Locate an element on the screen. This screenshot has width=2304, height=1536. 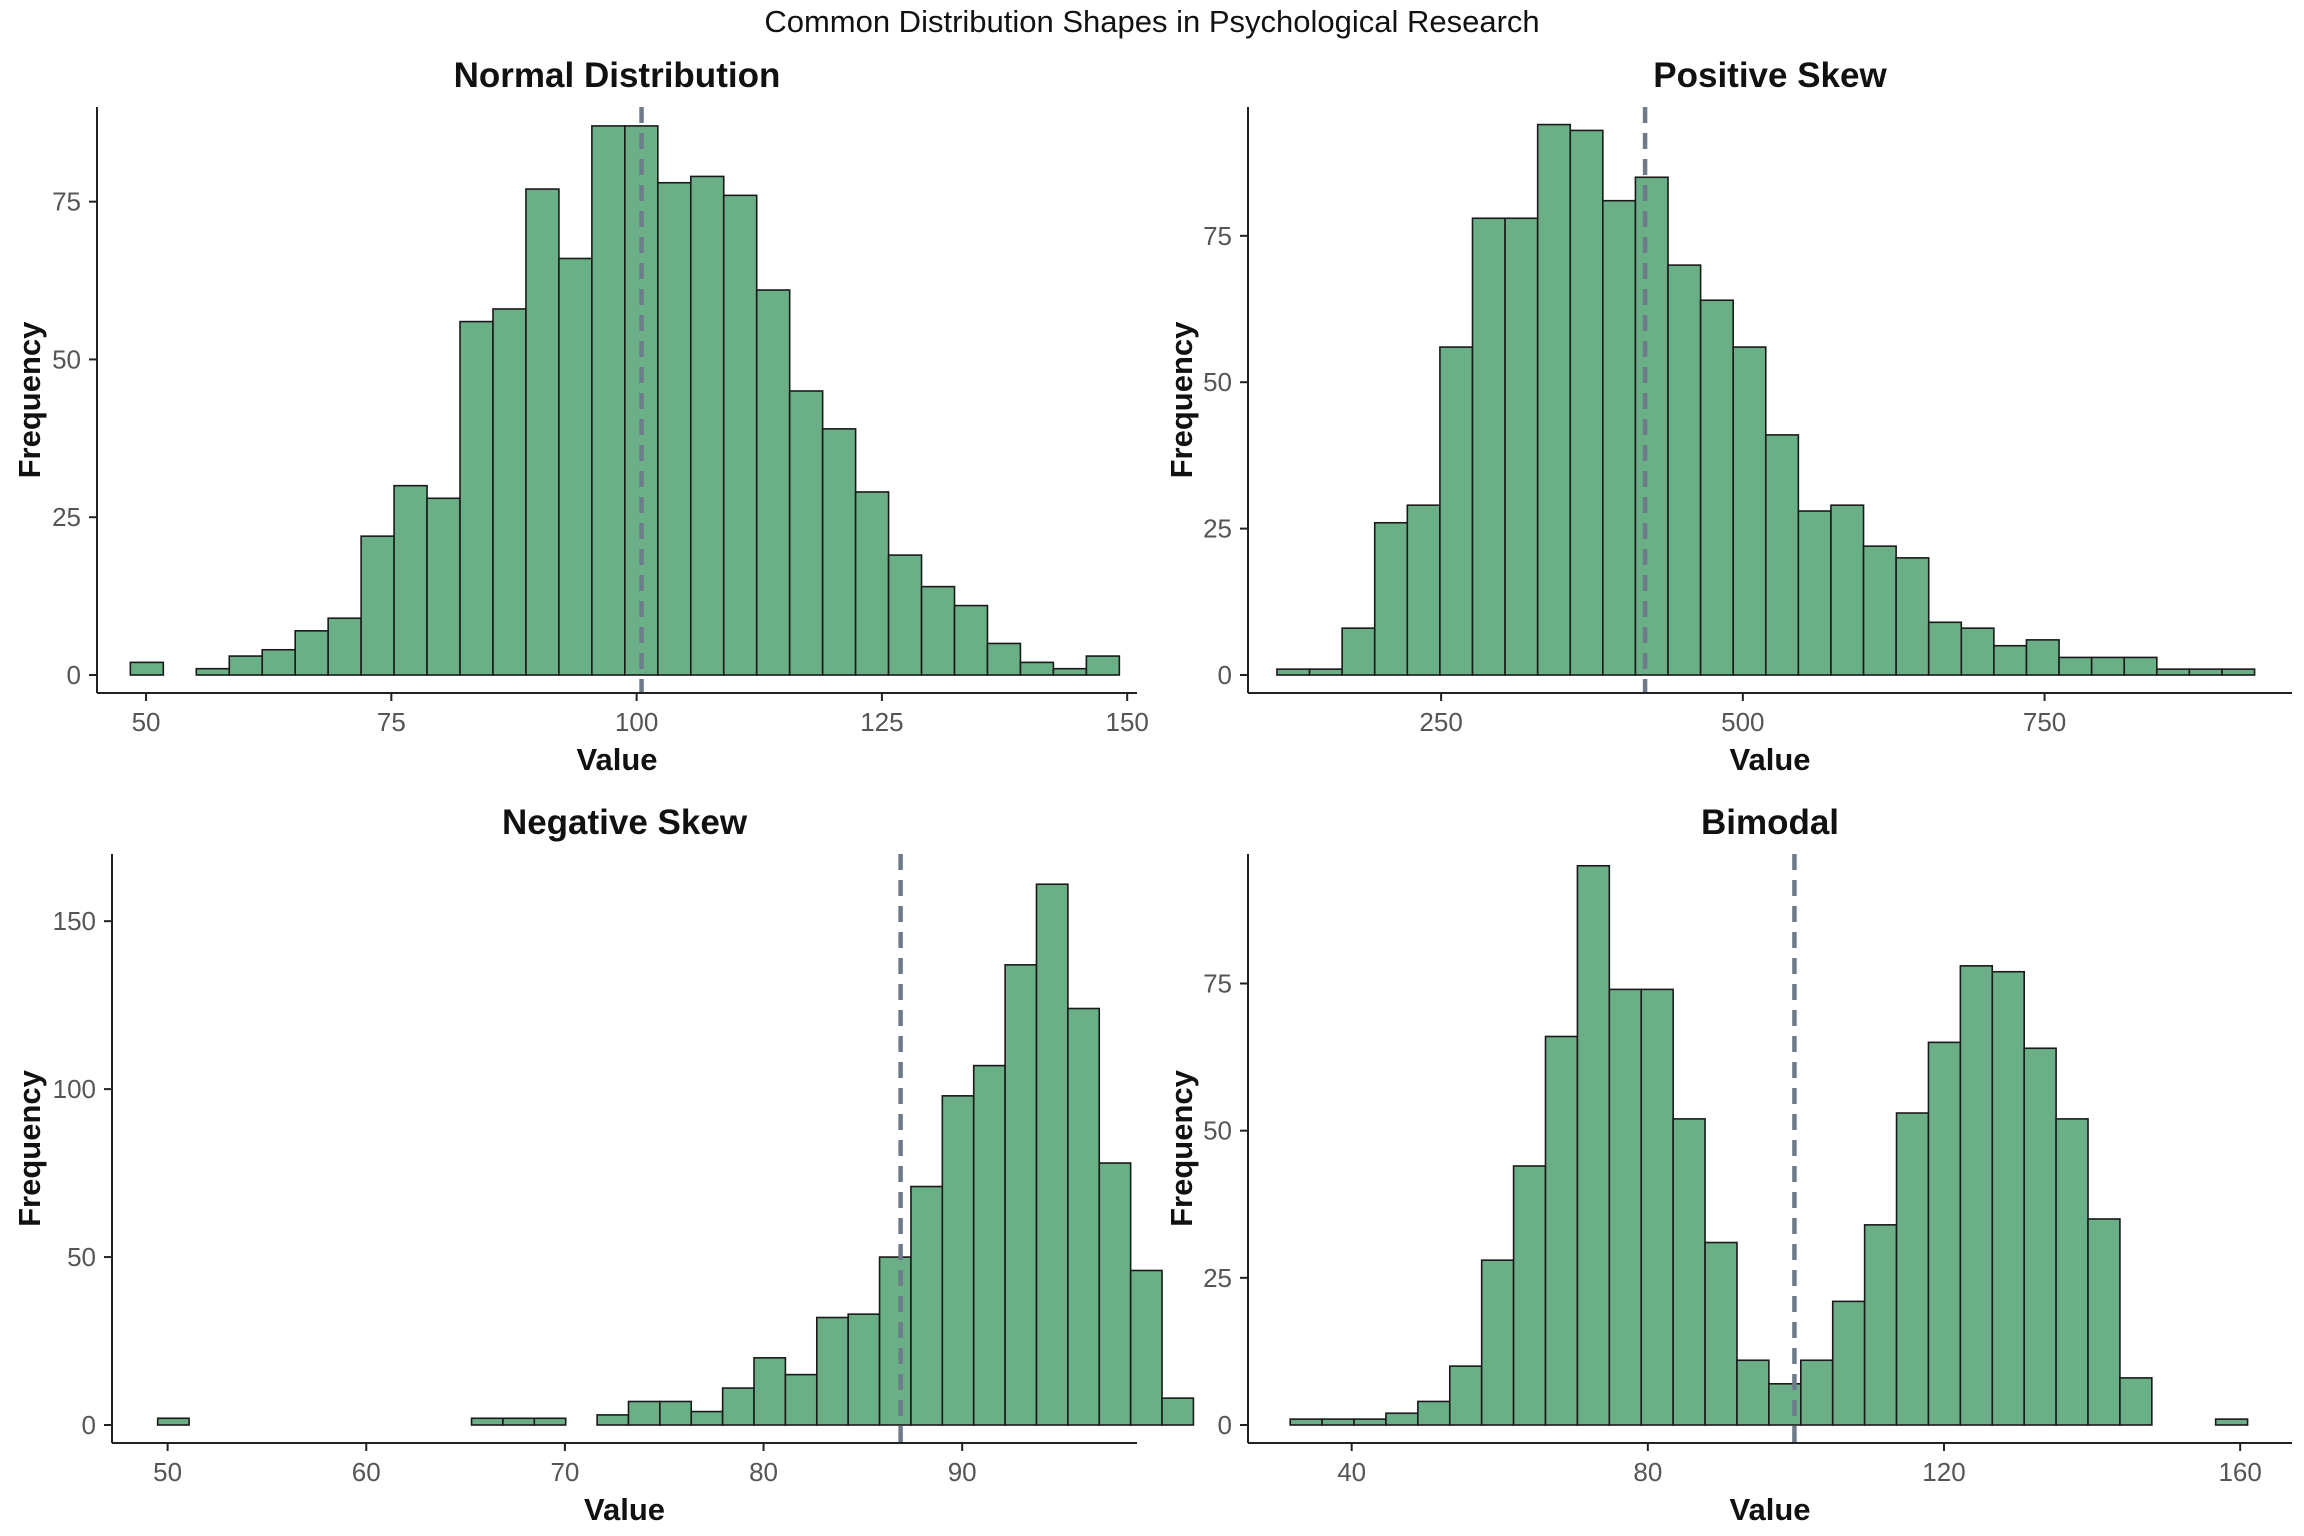
x-tick-label: 750 is located at coordinates (2044, 722).